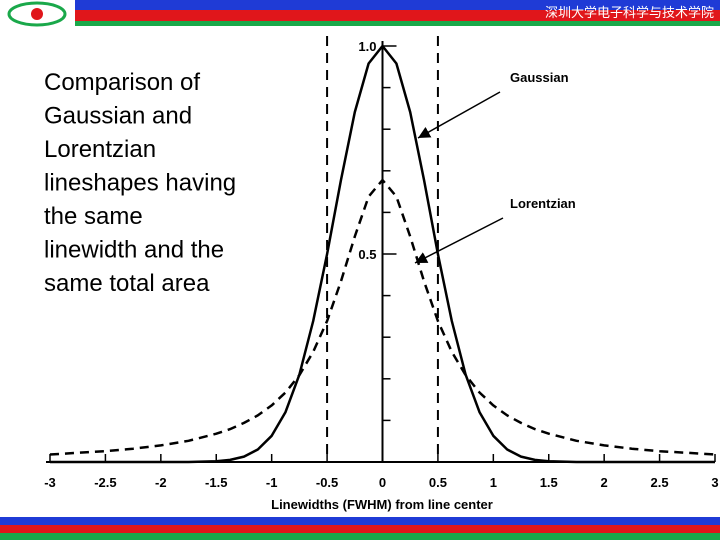 Image resolution: width=720 pixels, height=540 pixels. What do you see at coordinates (100, 149) in the screenshot?
I see `body-line: Lorentzian` at bounding box center [100, 149].